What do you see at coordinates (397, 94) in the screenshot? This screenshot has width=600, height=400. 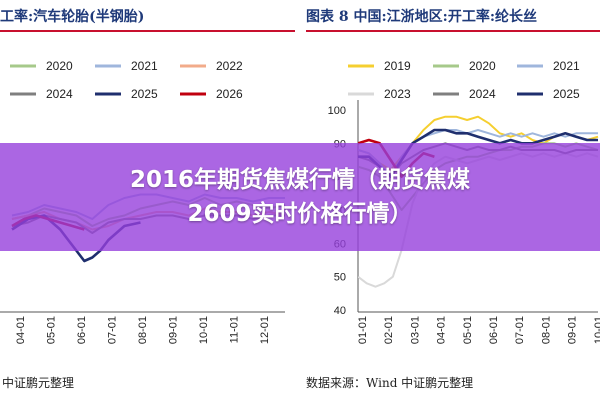 I see `right-legend-label-2023: 2023` at bounding box center [397, 94].